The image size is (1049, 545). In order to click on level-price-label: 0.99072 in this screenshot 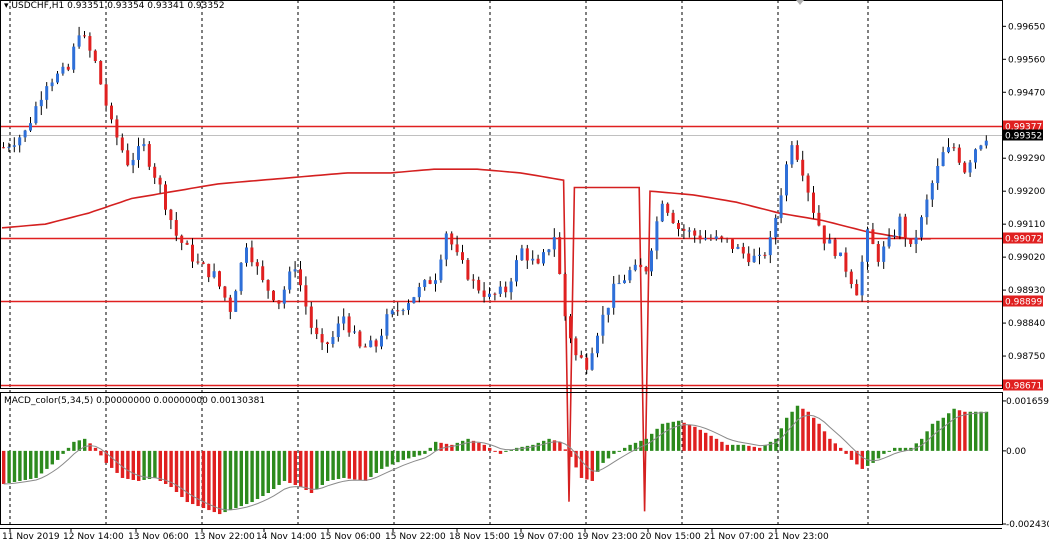, I will do `click(1023, 240)`.